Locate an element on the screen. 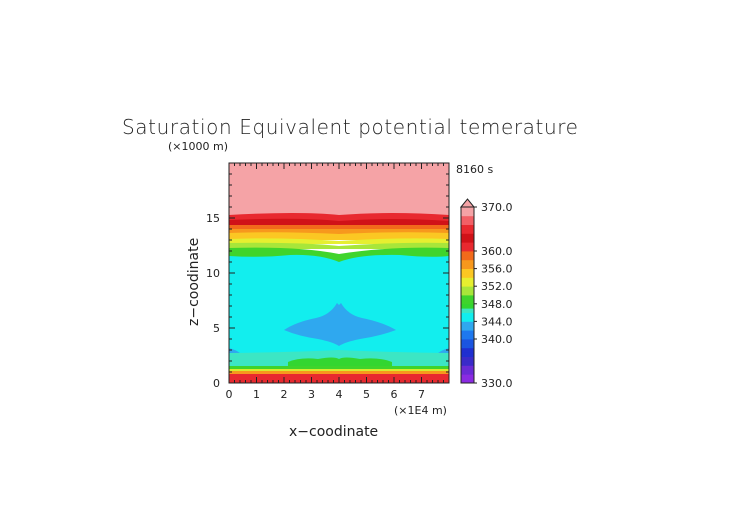 The width and height of the screenshot is (752, 532). colorbar-label: 360.0 is located at coordinates (497, 251).